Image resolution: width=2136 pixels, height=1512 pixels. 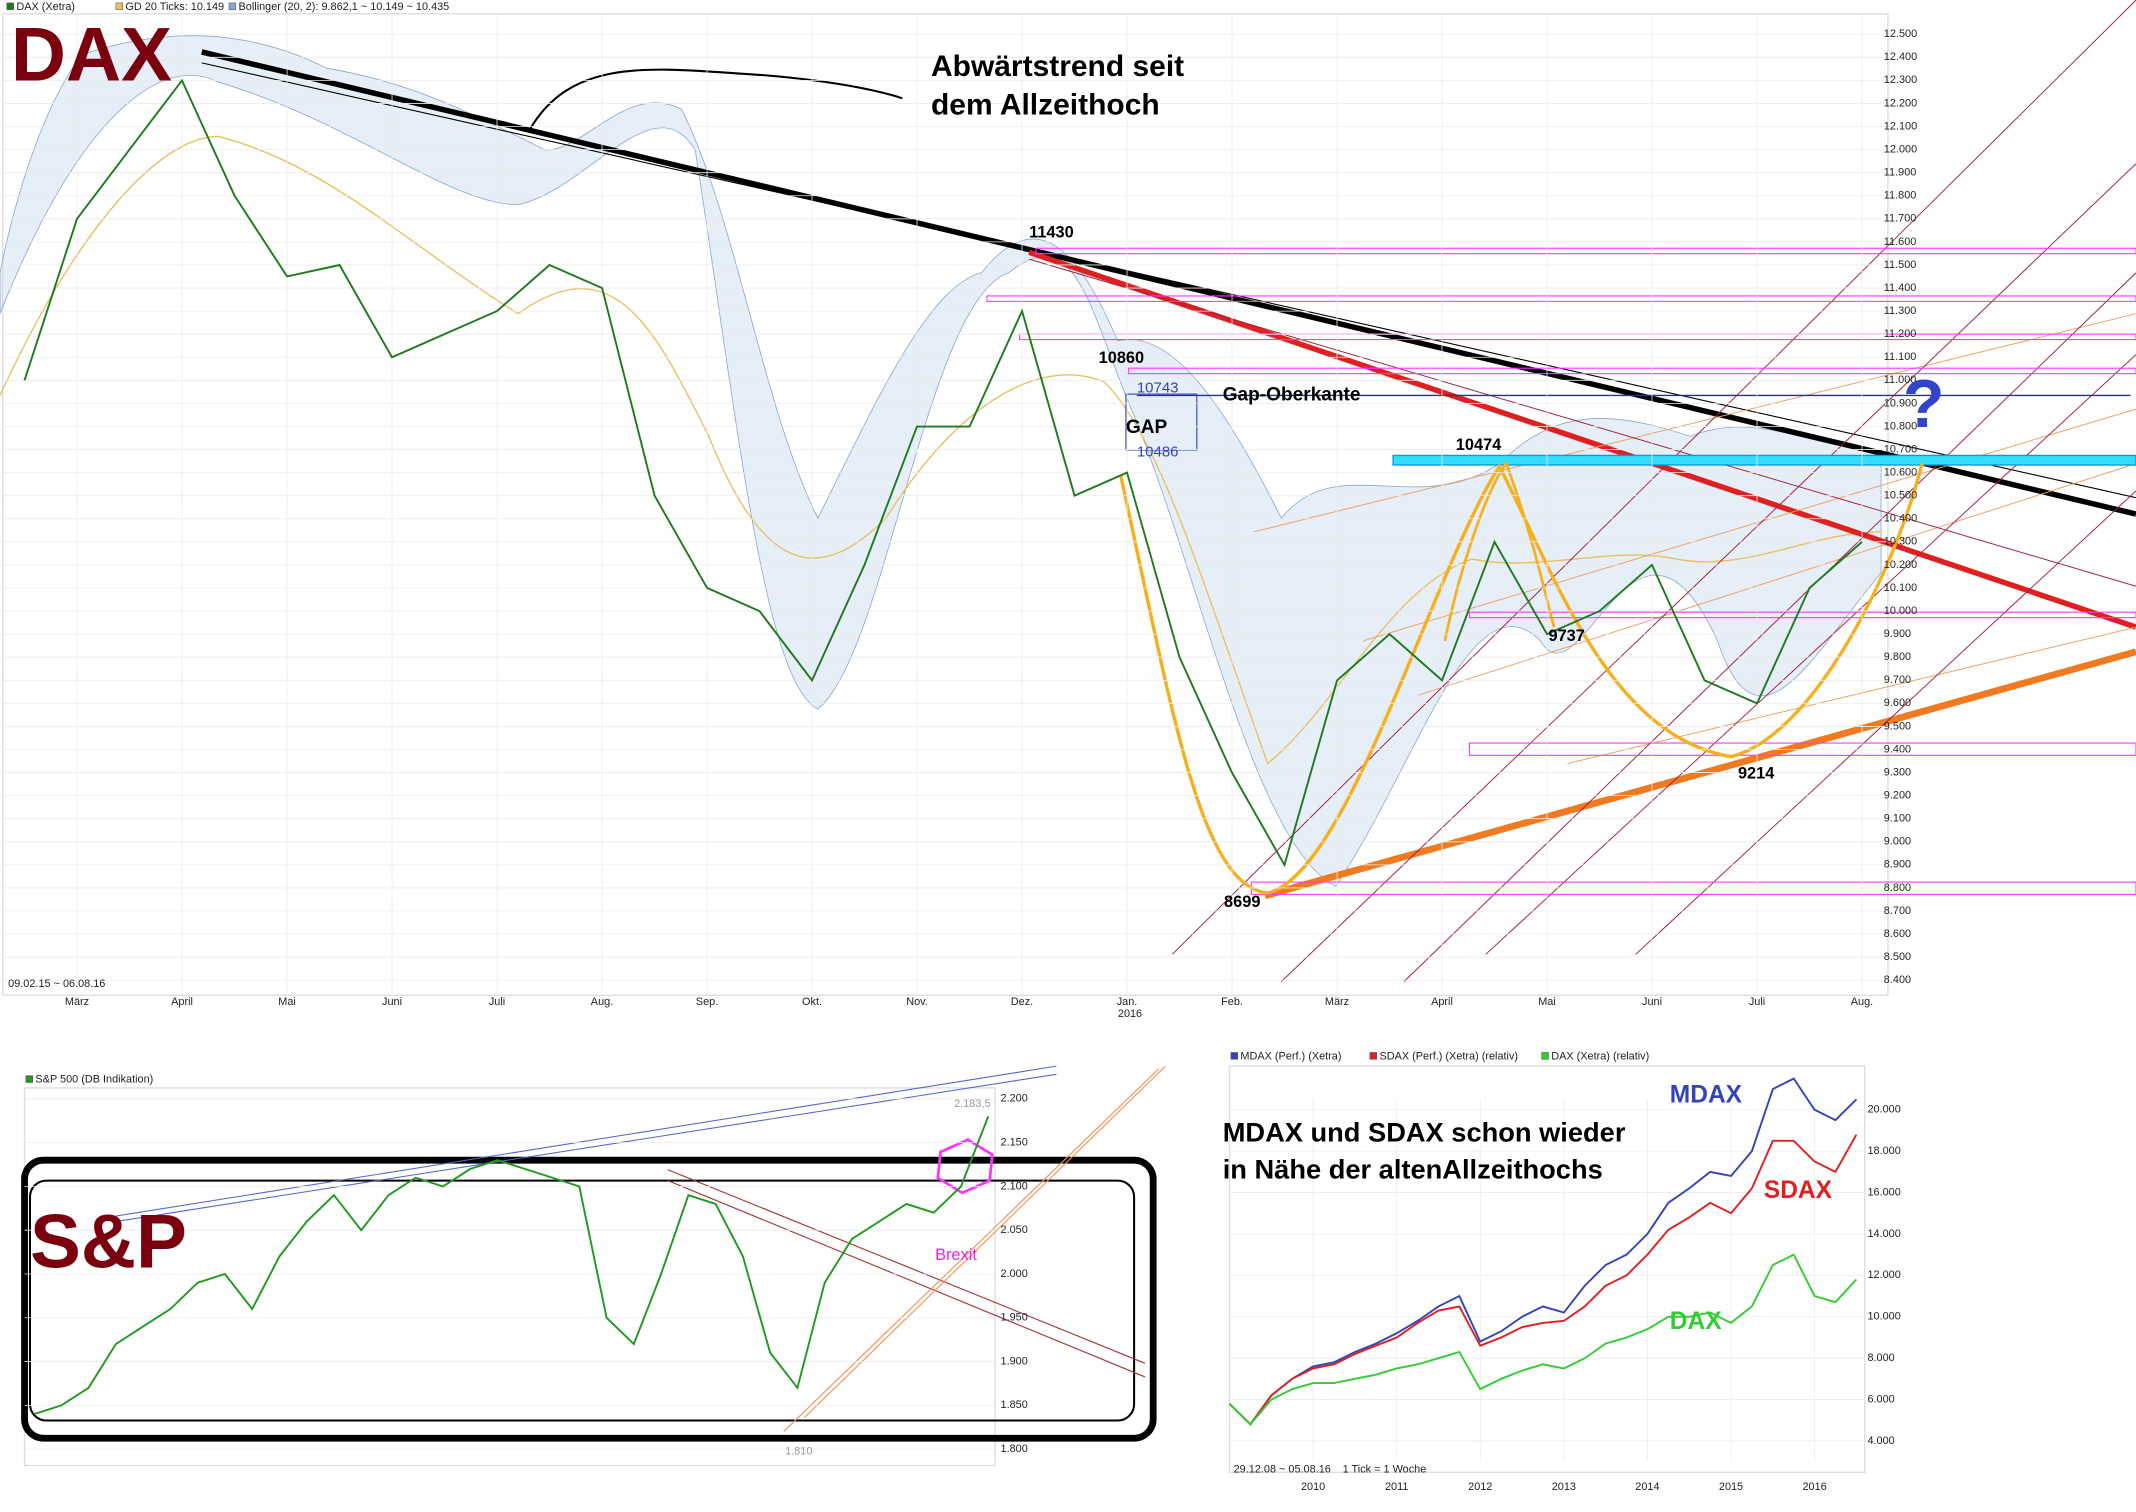 I want to click on y-tick-label: 10.900, so click(x=1900, y=403).